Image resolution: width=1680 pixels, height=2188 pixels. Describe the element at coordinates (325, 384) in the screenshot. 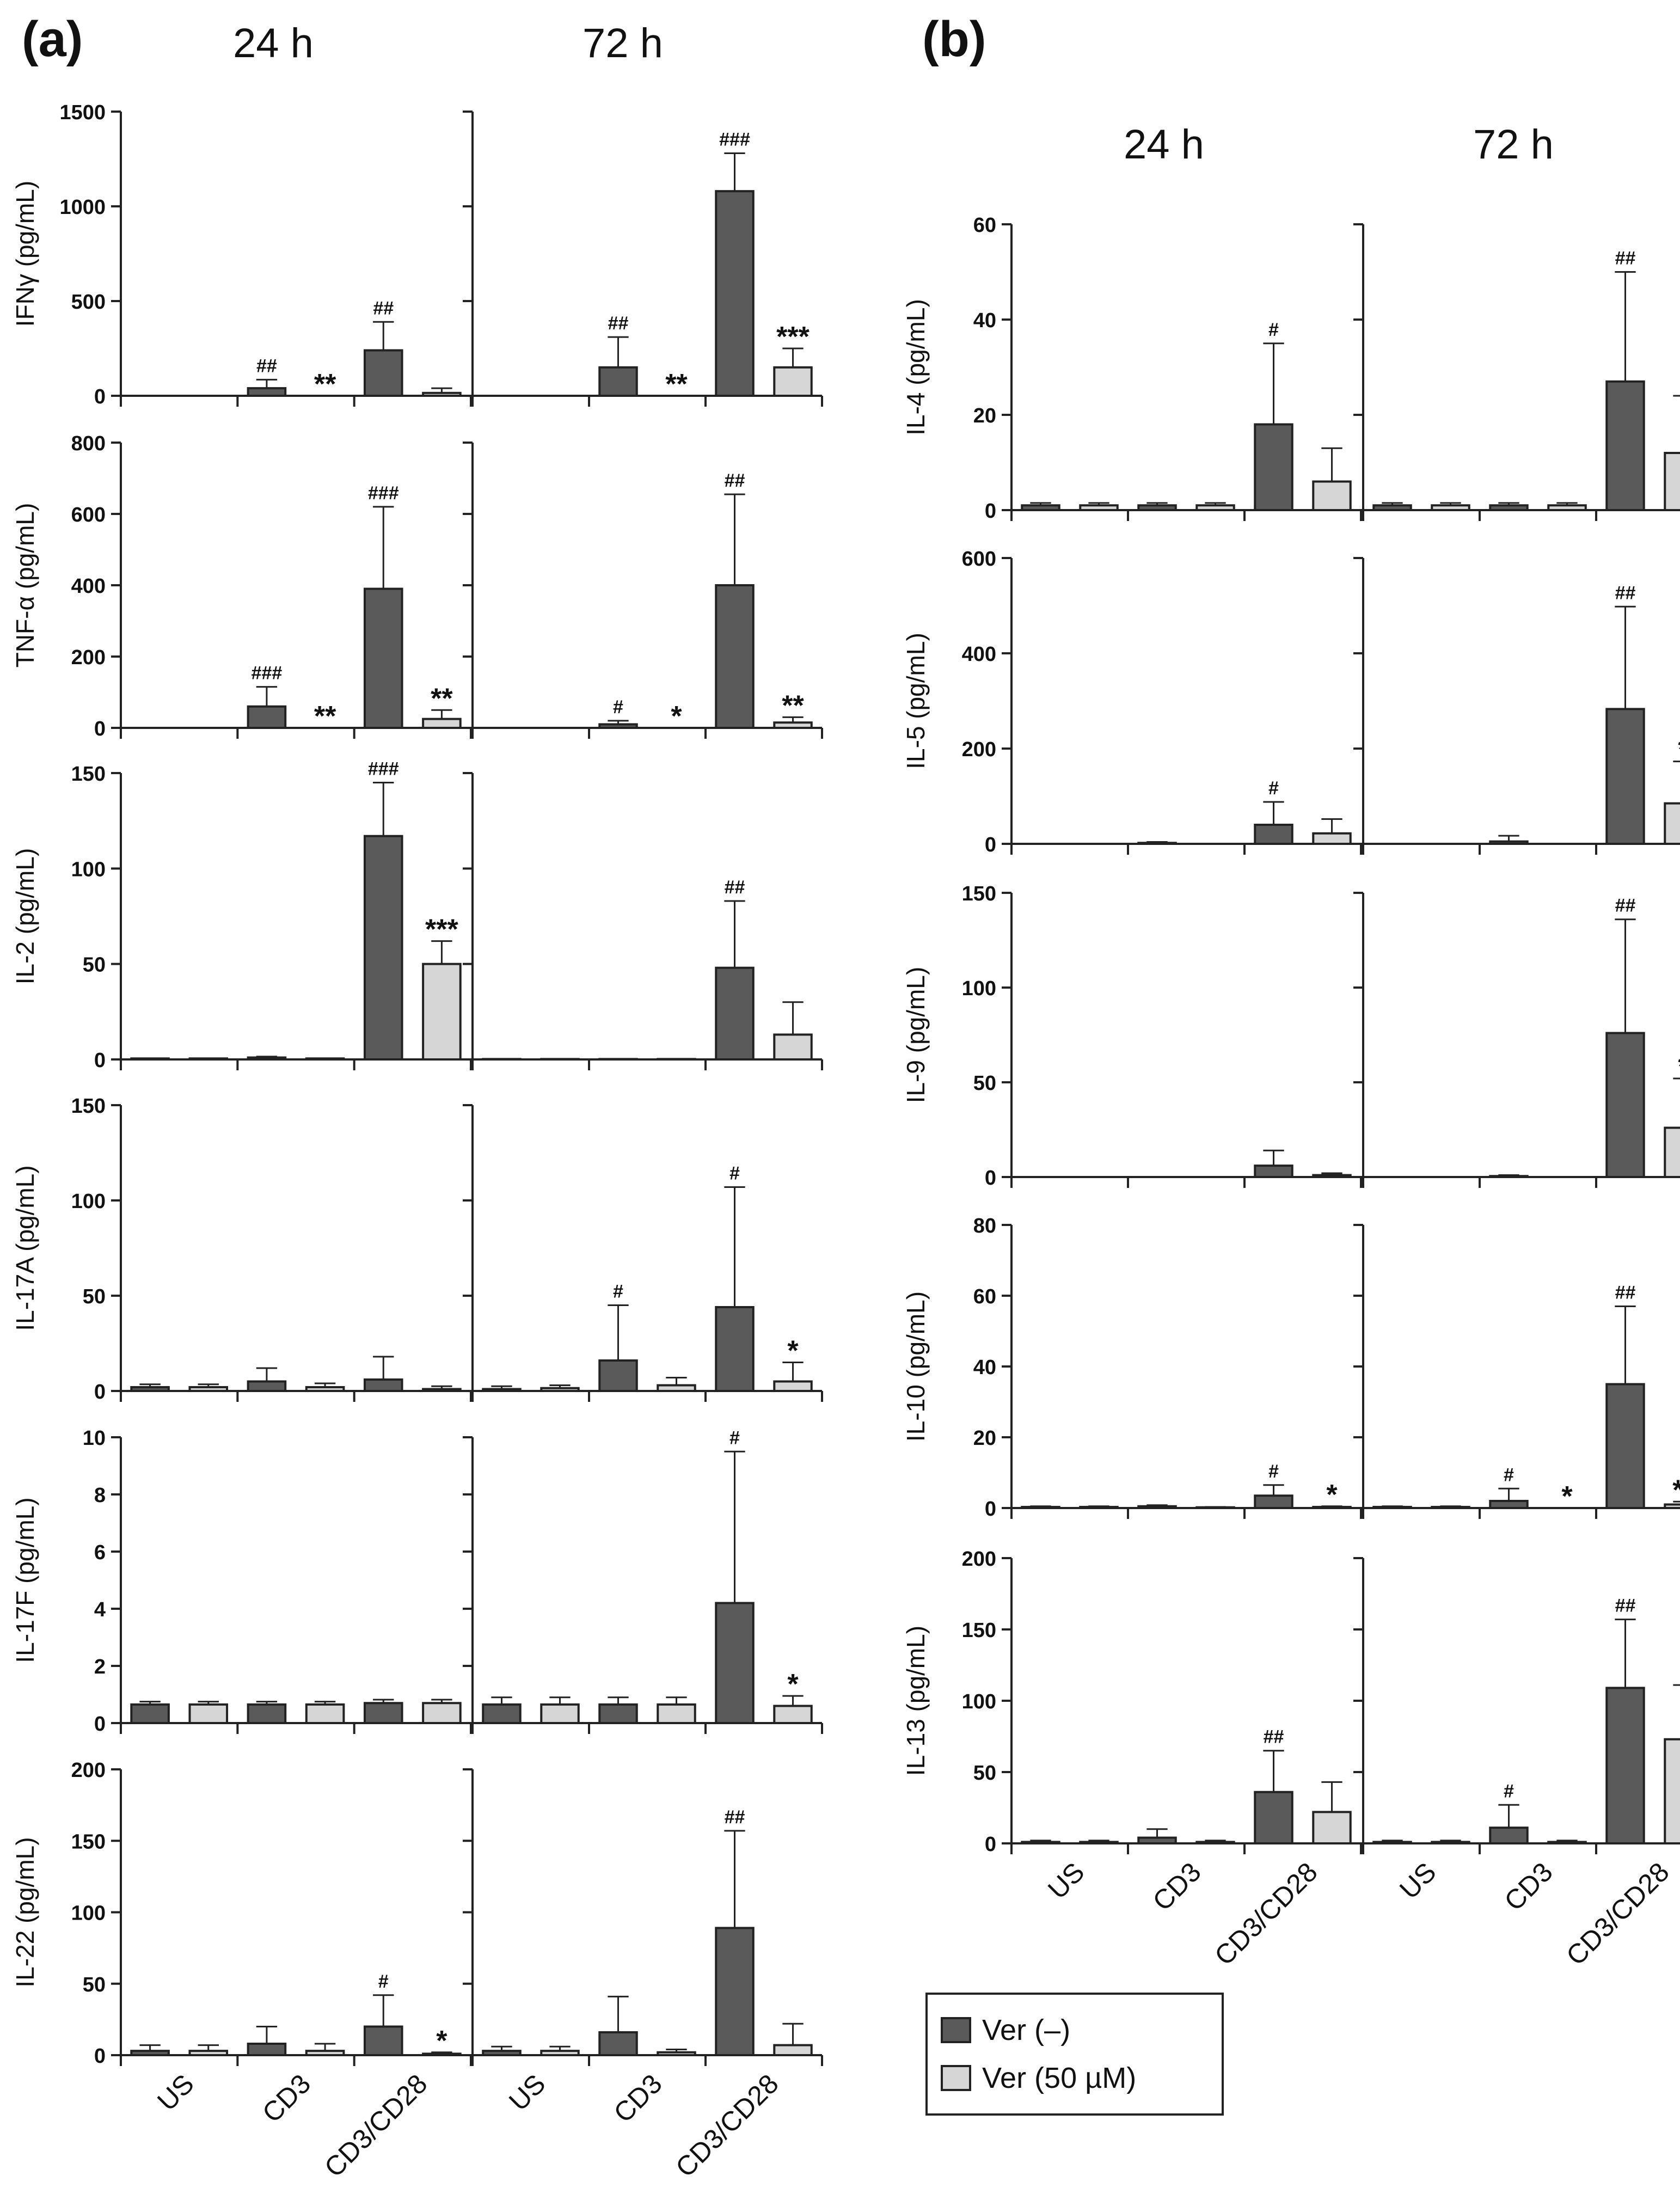

I see `a_ifng_24-annotation-s1-1: **` at that location.